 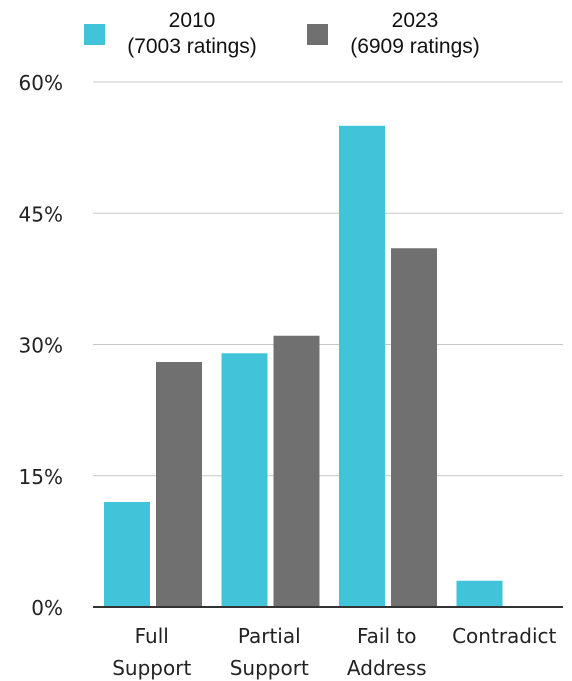 I want to click on y-tick-label: 0%, so click(x=47, y=608).